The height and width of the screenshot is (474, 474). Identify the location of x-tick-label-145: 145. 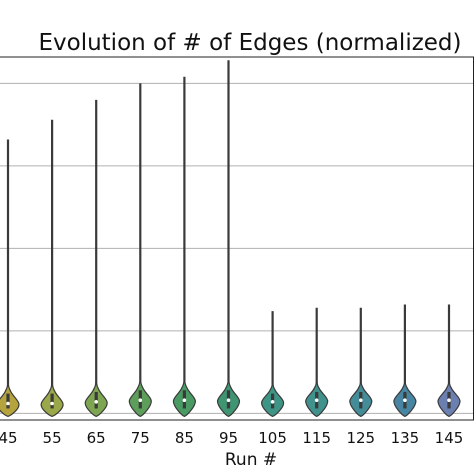
(449, 438).